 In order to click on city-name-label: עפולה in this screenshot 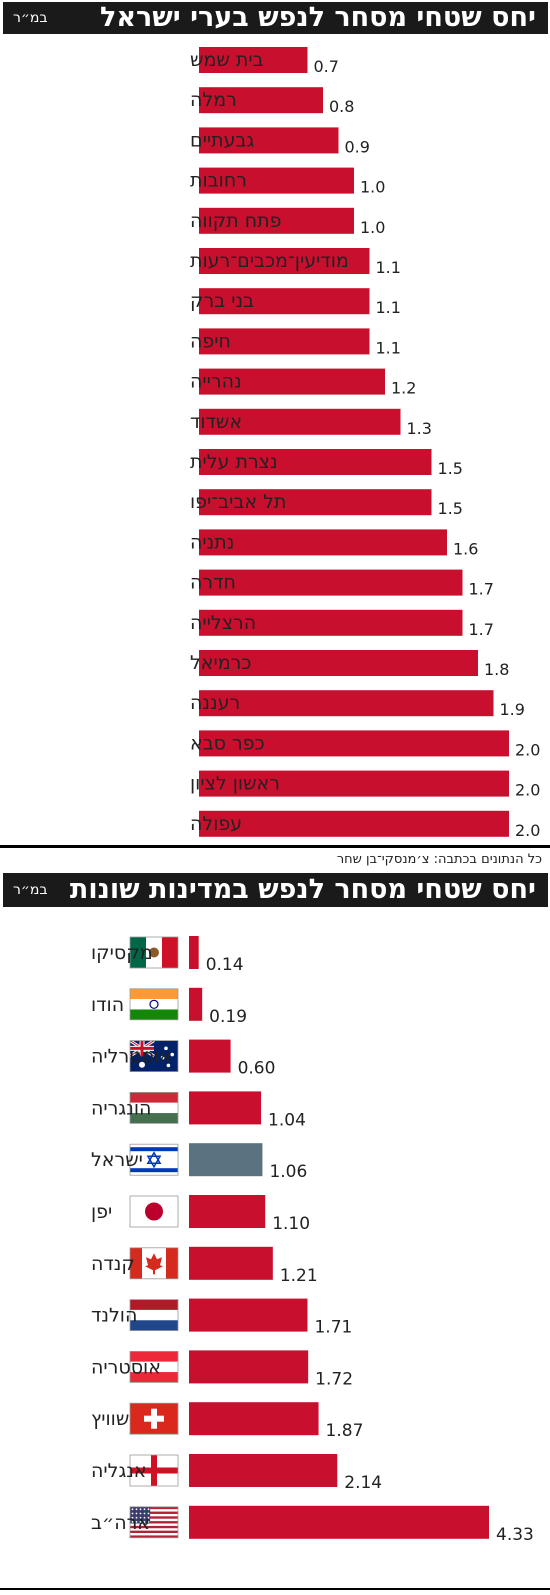, I will do `click(216, 824)`.